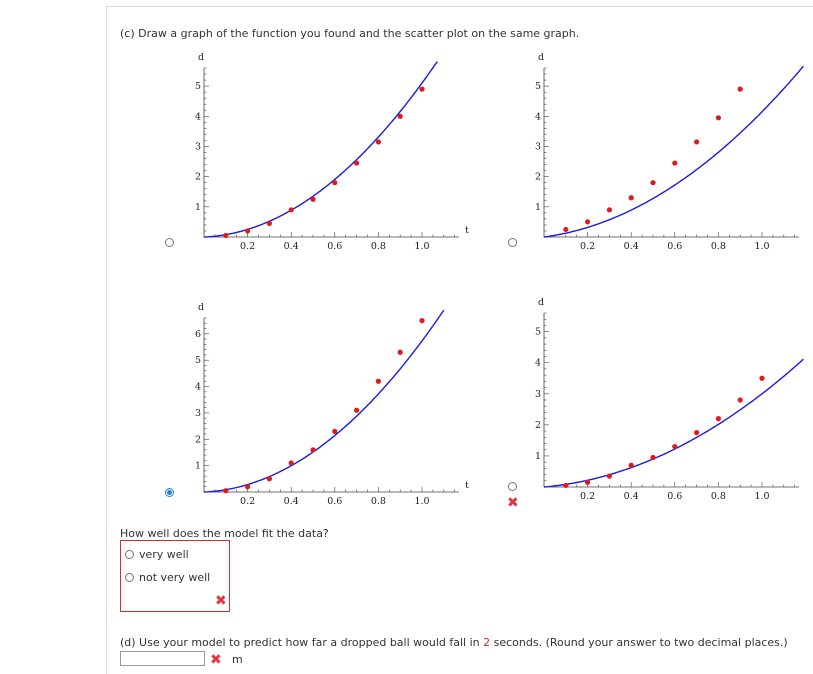 The image size is (813, 674). I want to click on graph-top-left: 0.2 0.4 0.6 0.8 1.0 1 2 3 4 5 d t, so click(332, 152).